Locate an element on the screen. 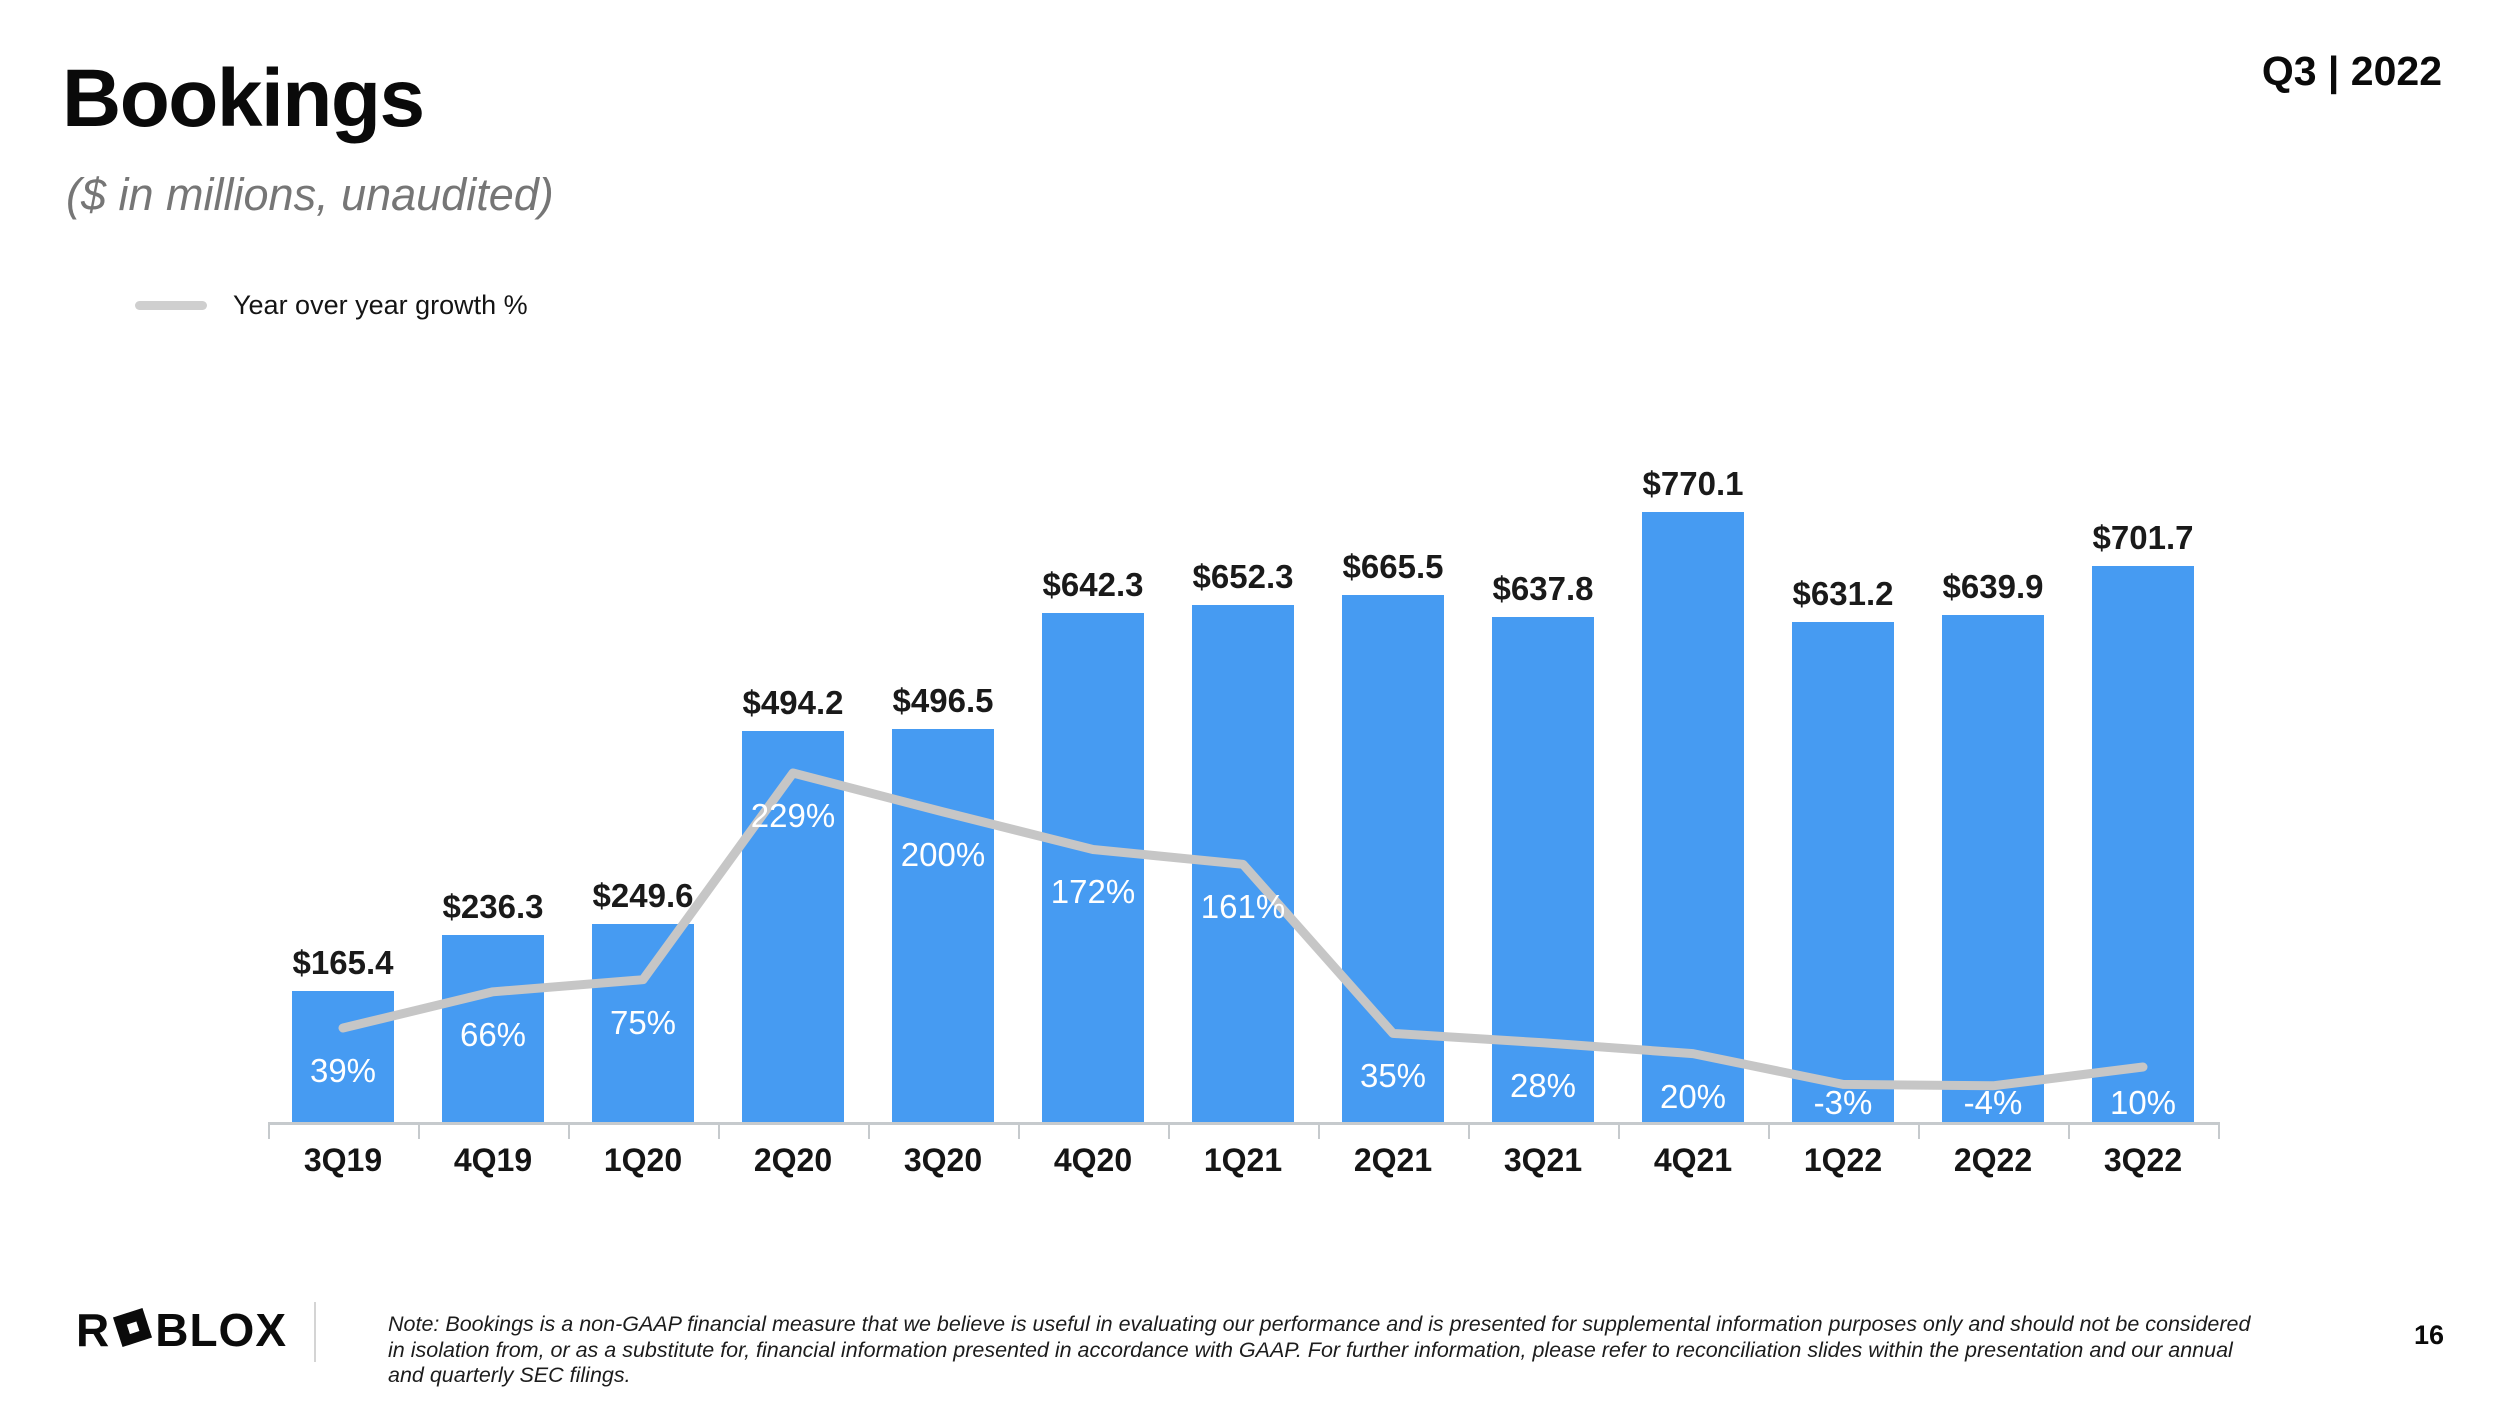 The height and width of the screenshot is (1408, 2502). bar-value-label-4Q21: $770.1 is located at coordinates (1693, 484).